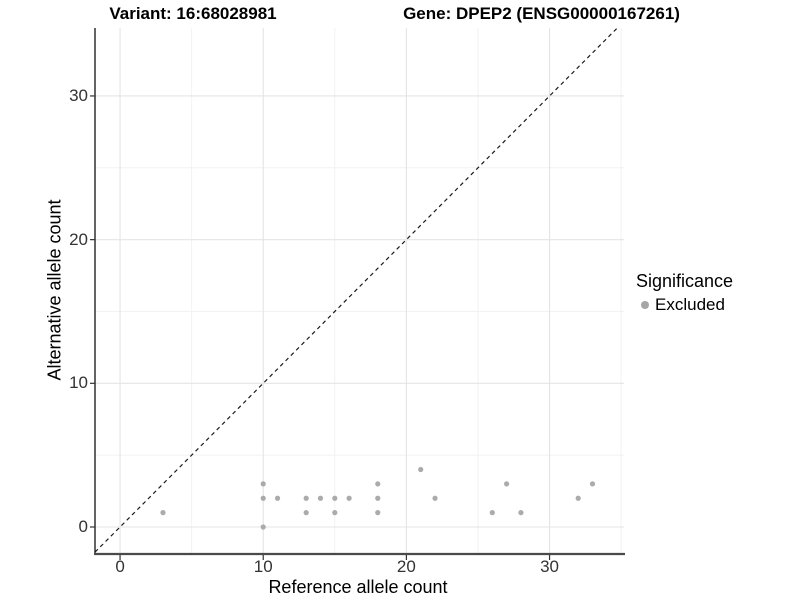 This screenshot has height=600, width=800. Describe the element at coordinates (645, 305) in the screenshot. I see `legend-point-swatch` at that location.